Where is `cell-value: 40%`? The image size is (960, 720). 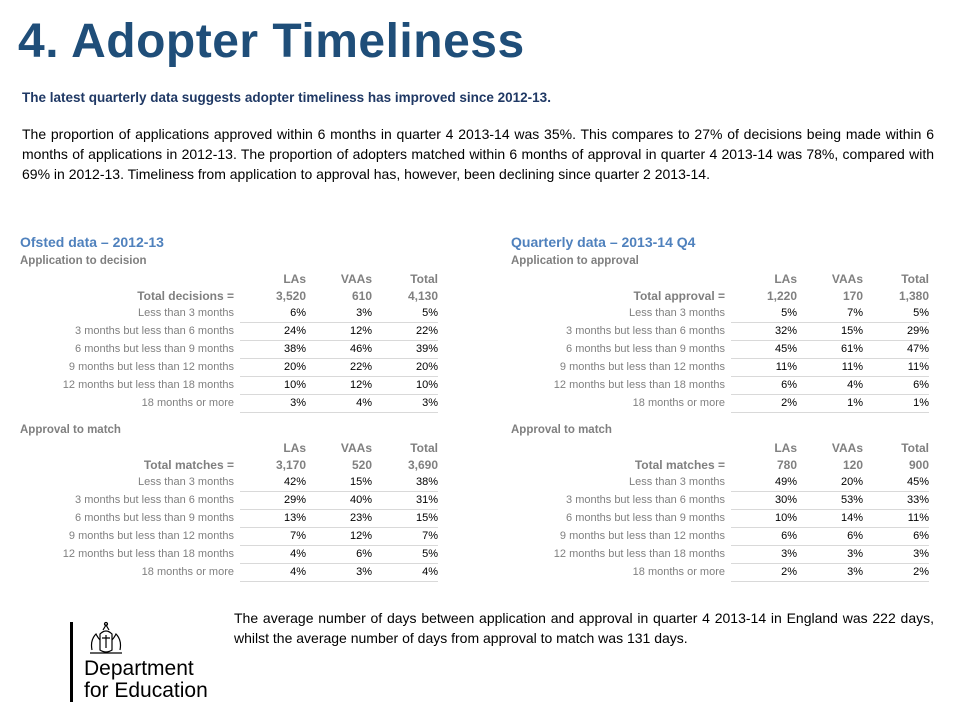 cell-value: 40% is located at coordinates (339, 500).